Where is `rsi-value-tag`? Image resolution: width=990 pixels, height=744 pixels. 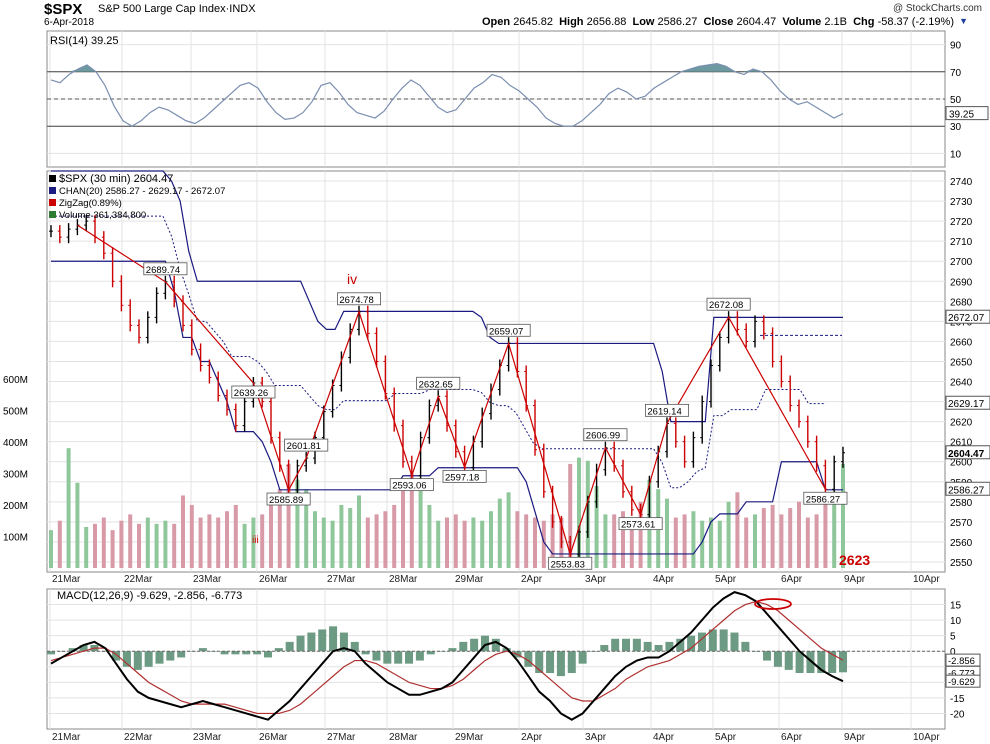
rsi-value-tag is located at coordinates (967, 113).